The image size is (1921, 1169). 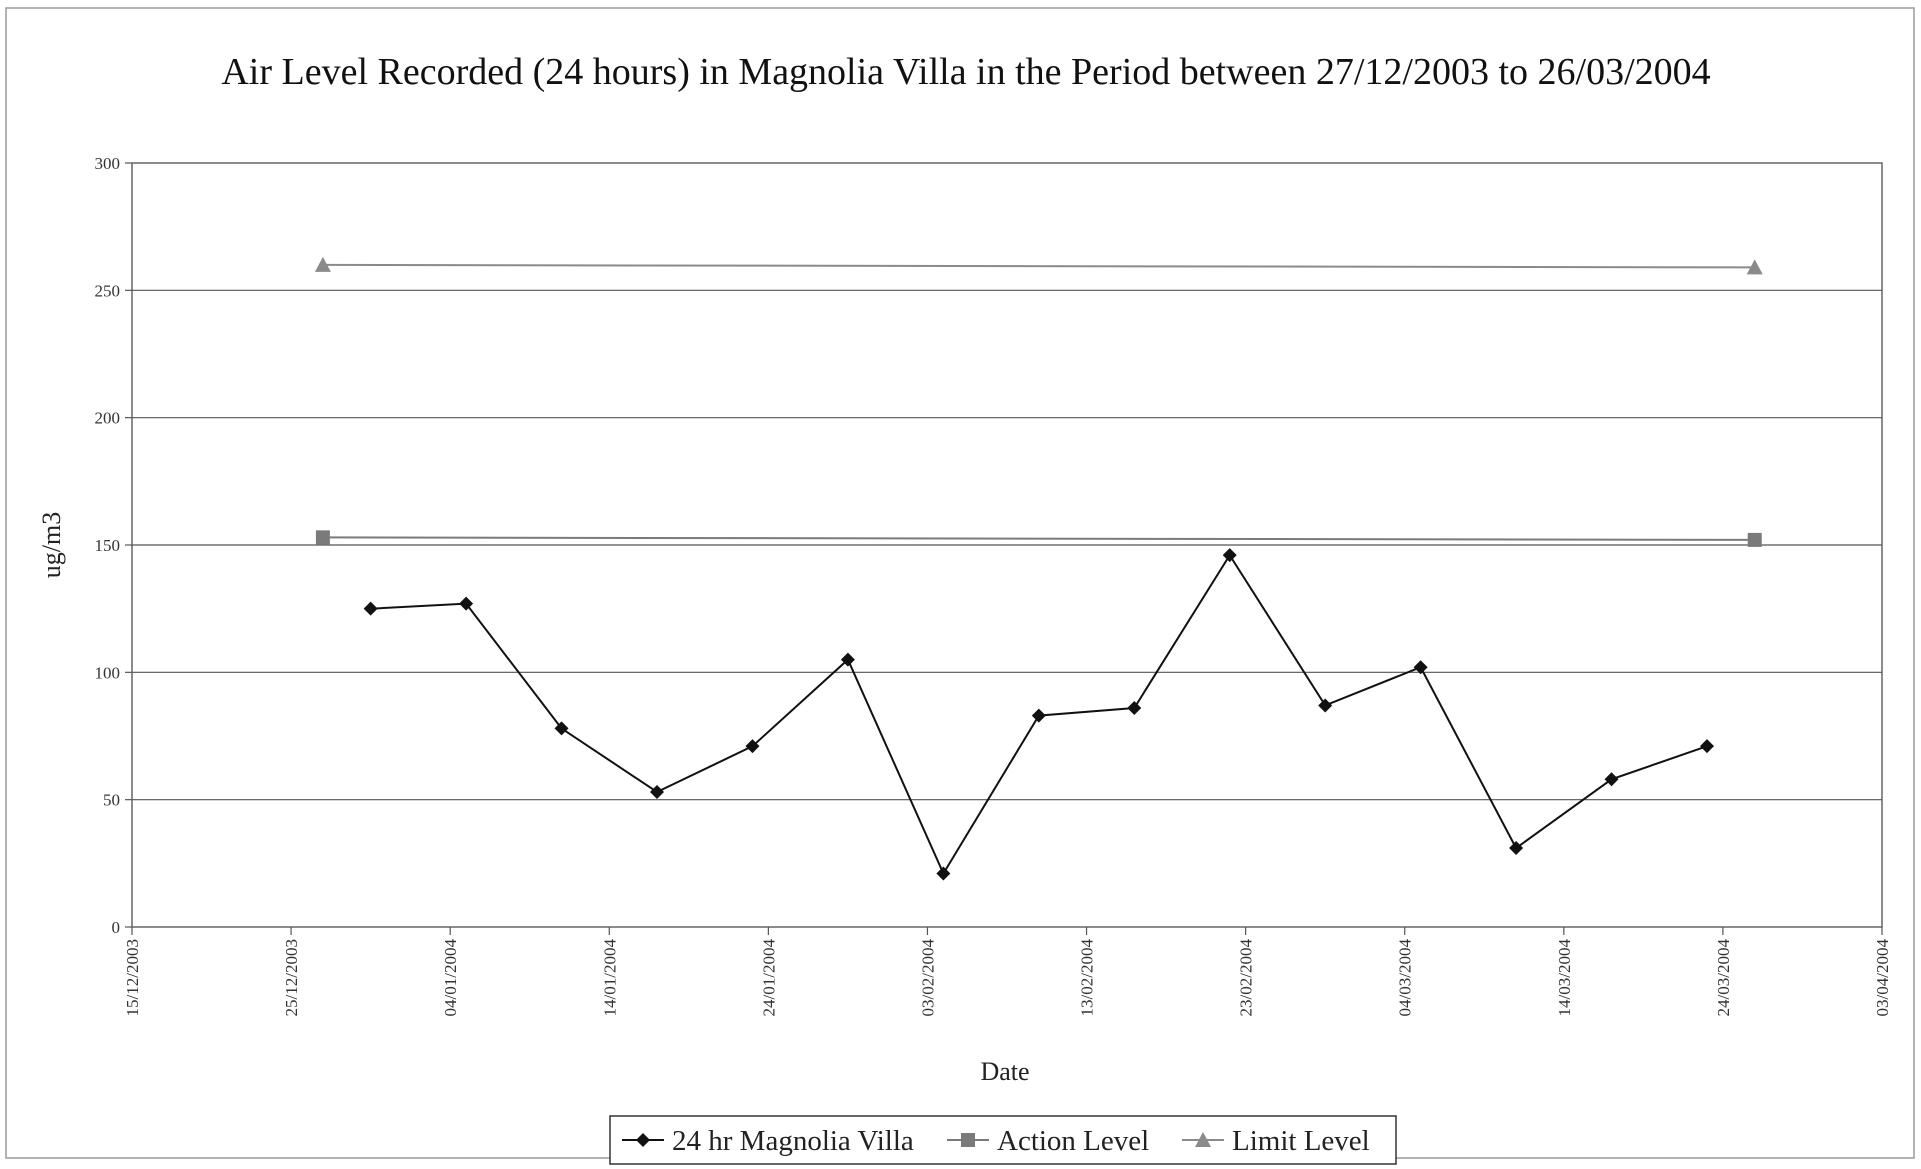 What do you see at coordinates (793, 1141) in the screenshot?
I see `legend-label: 24 hr Magnolia Villa` at bounding box center [793, 1141].